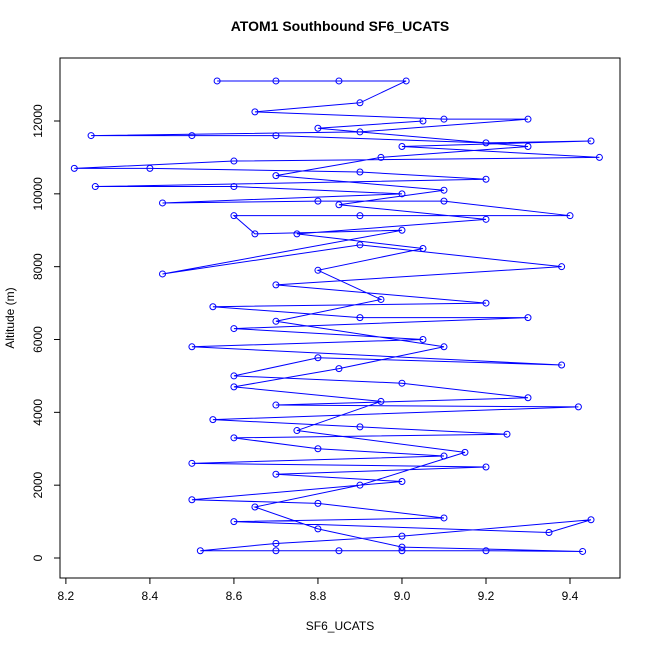 The image size is (650, 650). I want to click on x-tick-label: 8.2, so click(66, 596).